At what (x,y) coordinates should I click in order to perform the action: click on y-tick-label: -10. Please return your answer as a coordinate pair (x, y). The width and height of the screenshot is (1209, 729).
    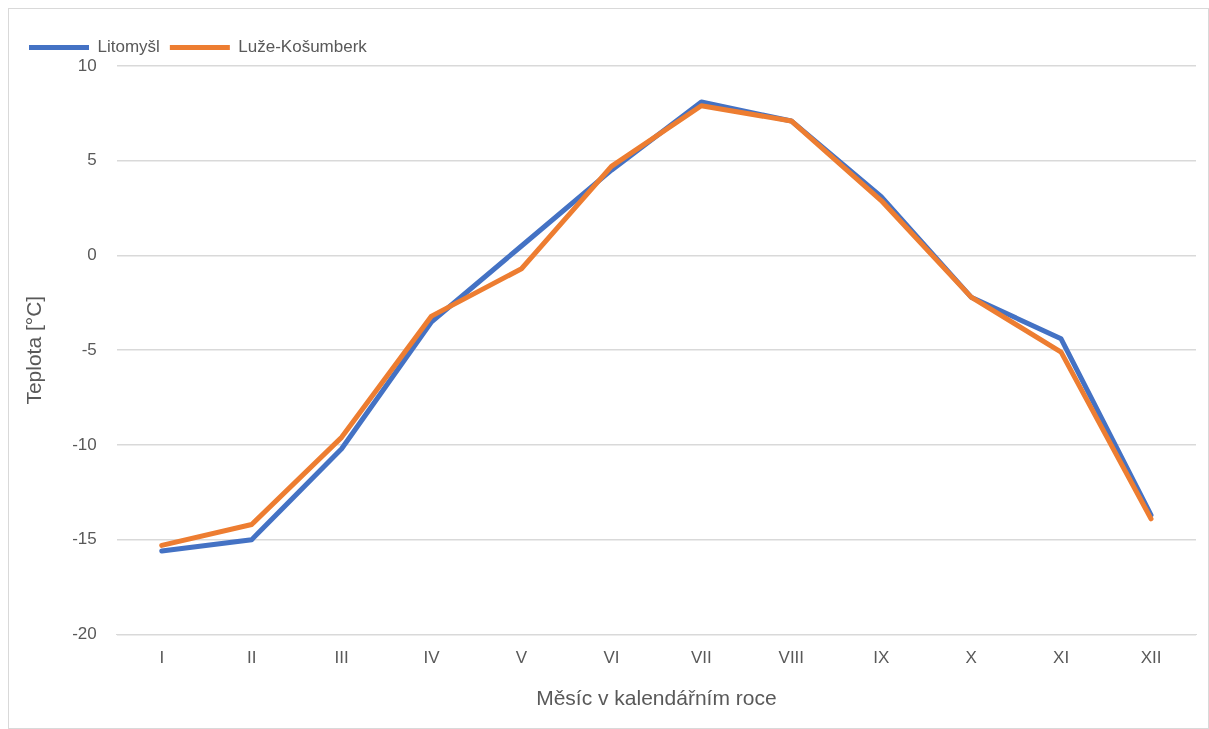
    Looking at the image, I should click on (84, 444).